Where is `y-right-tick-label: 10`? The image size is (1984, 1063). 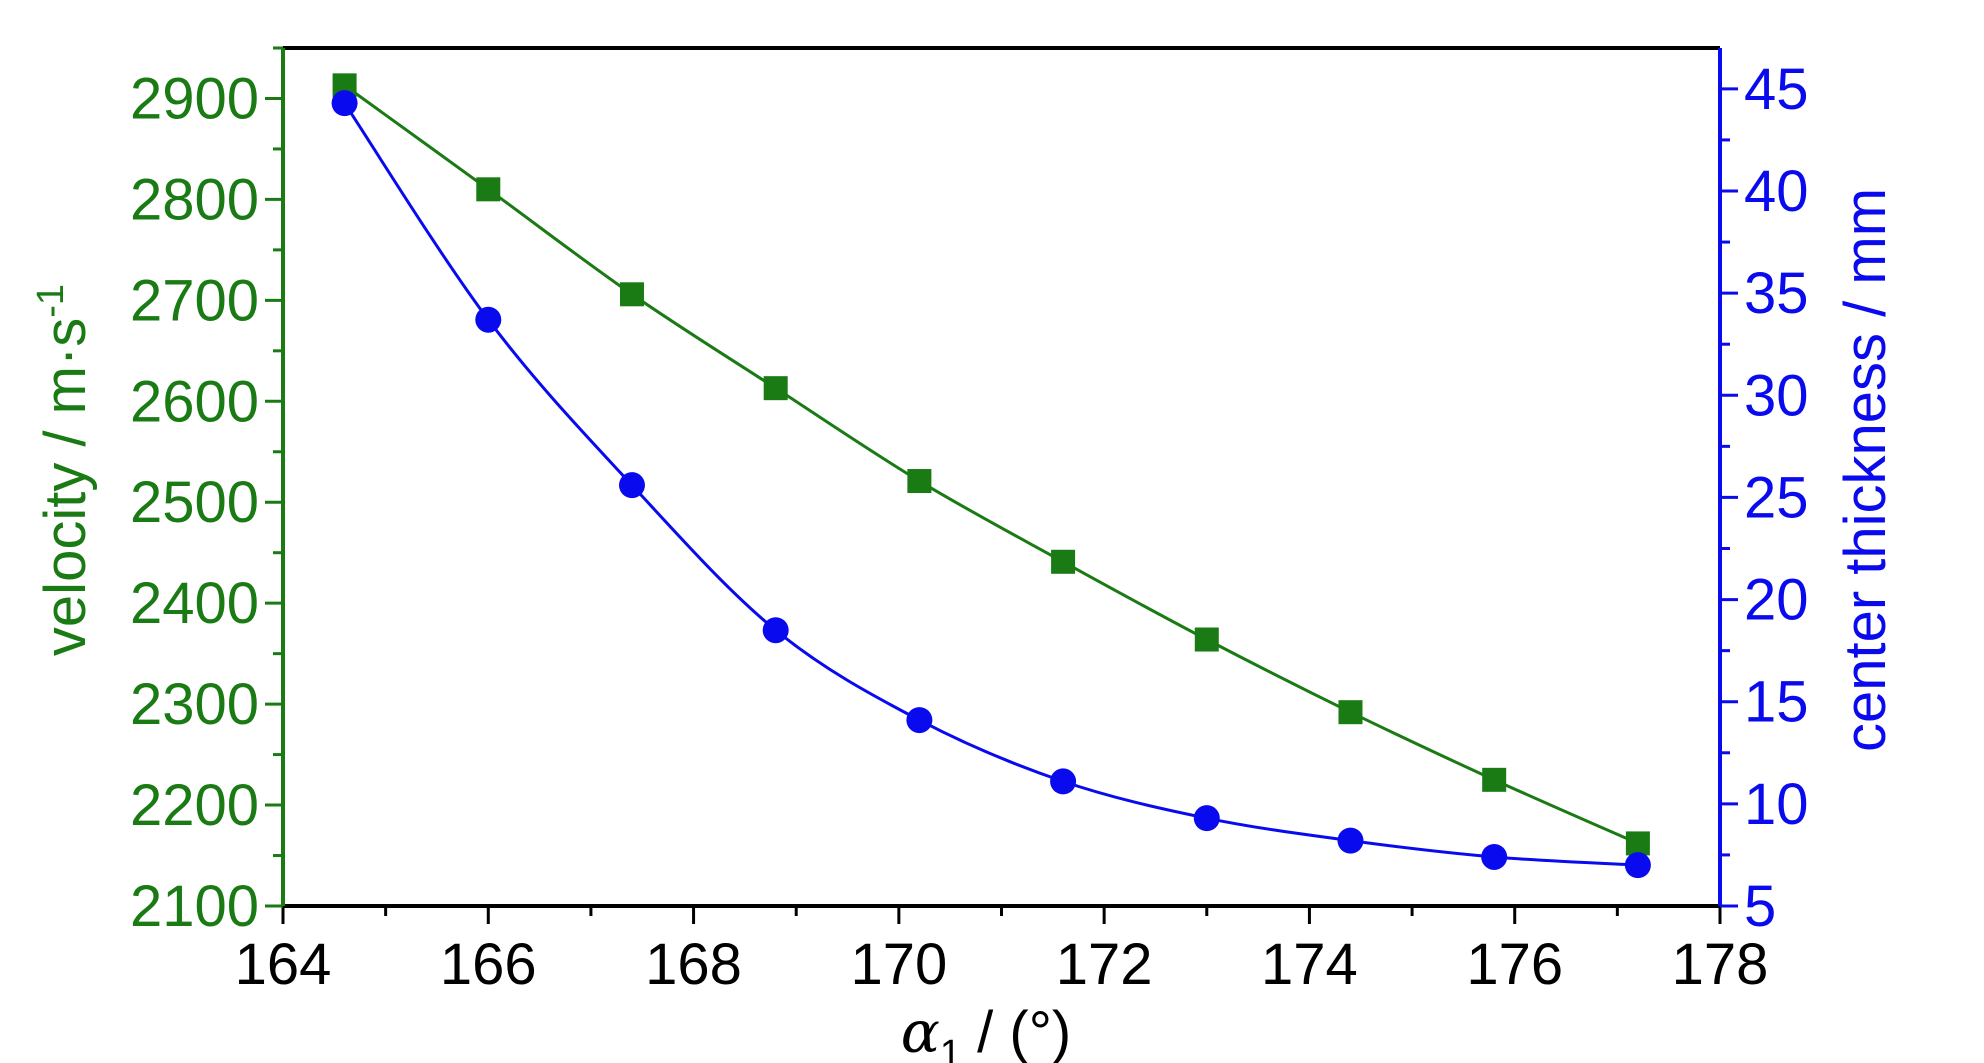 y-right-tick-label: 10 is located at coordinates (1776, 804).